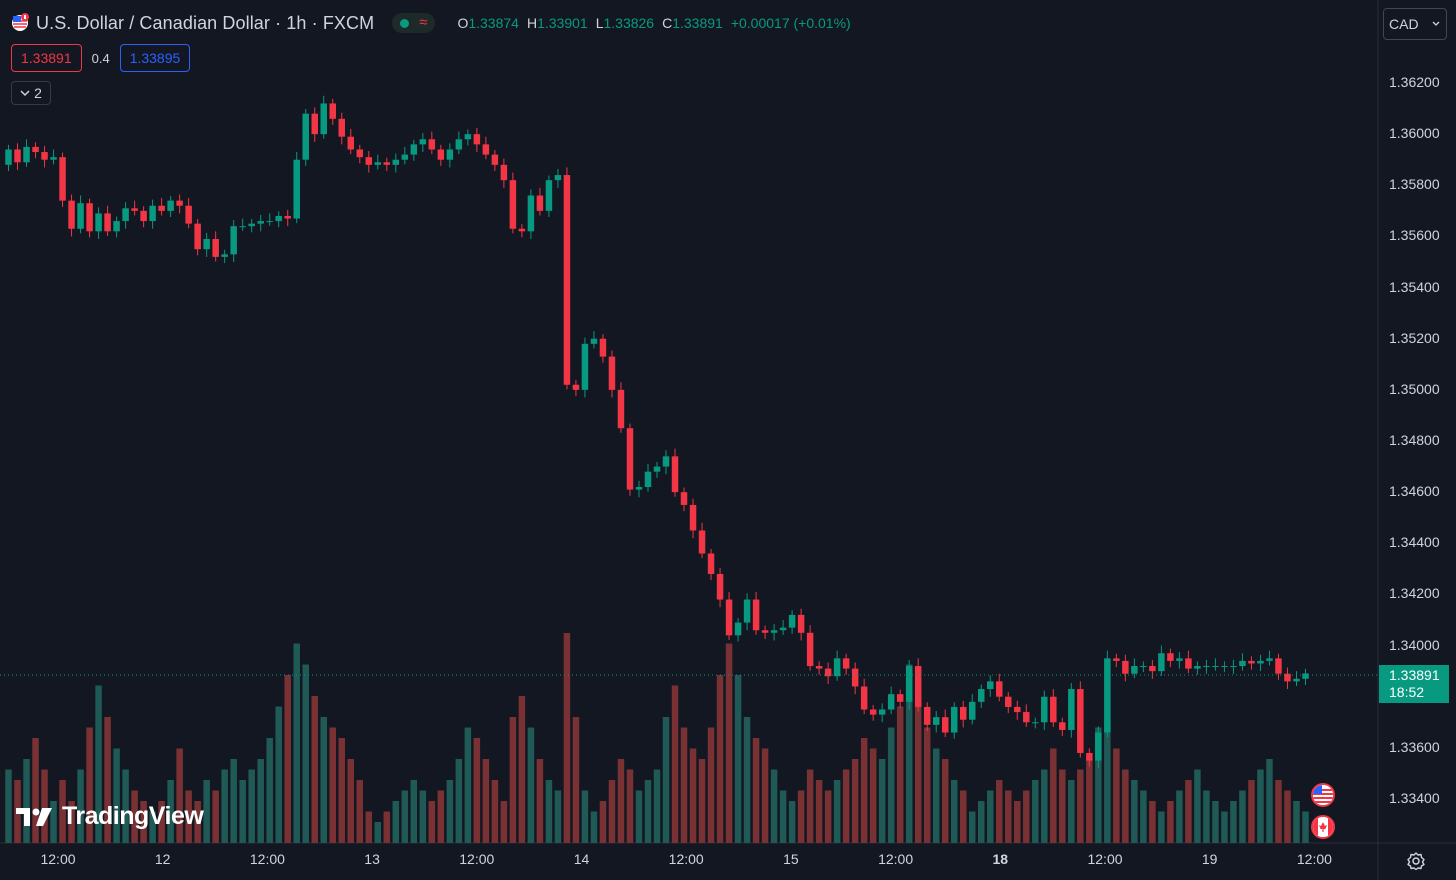 Image resolution: width=1456 pixels, height=880 pixels. Describe the element at coordinates (1415, 24) in the screenshot. I see `currency-button: CAD` at that location.